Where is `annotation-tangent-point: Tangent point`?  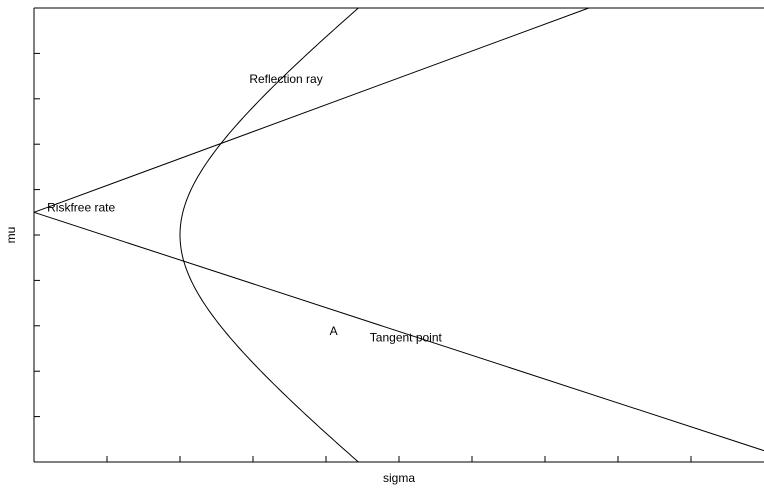 annotation-tangent-point: Tangent point is located at coordinates (406, 338).